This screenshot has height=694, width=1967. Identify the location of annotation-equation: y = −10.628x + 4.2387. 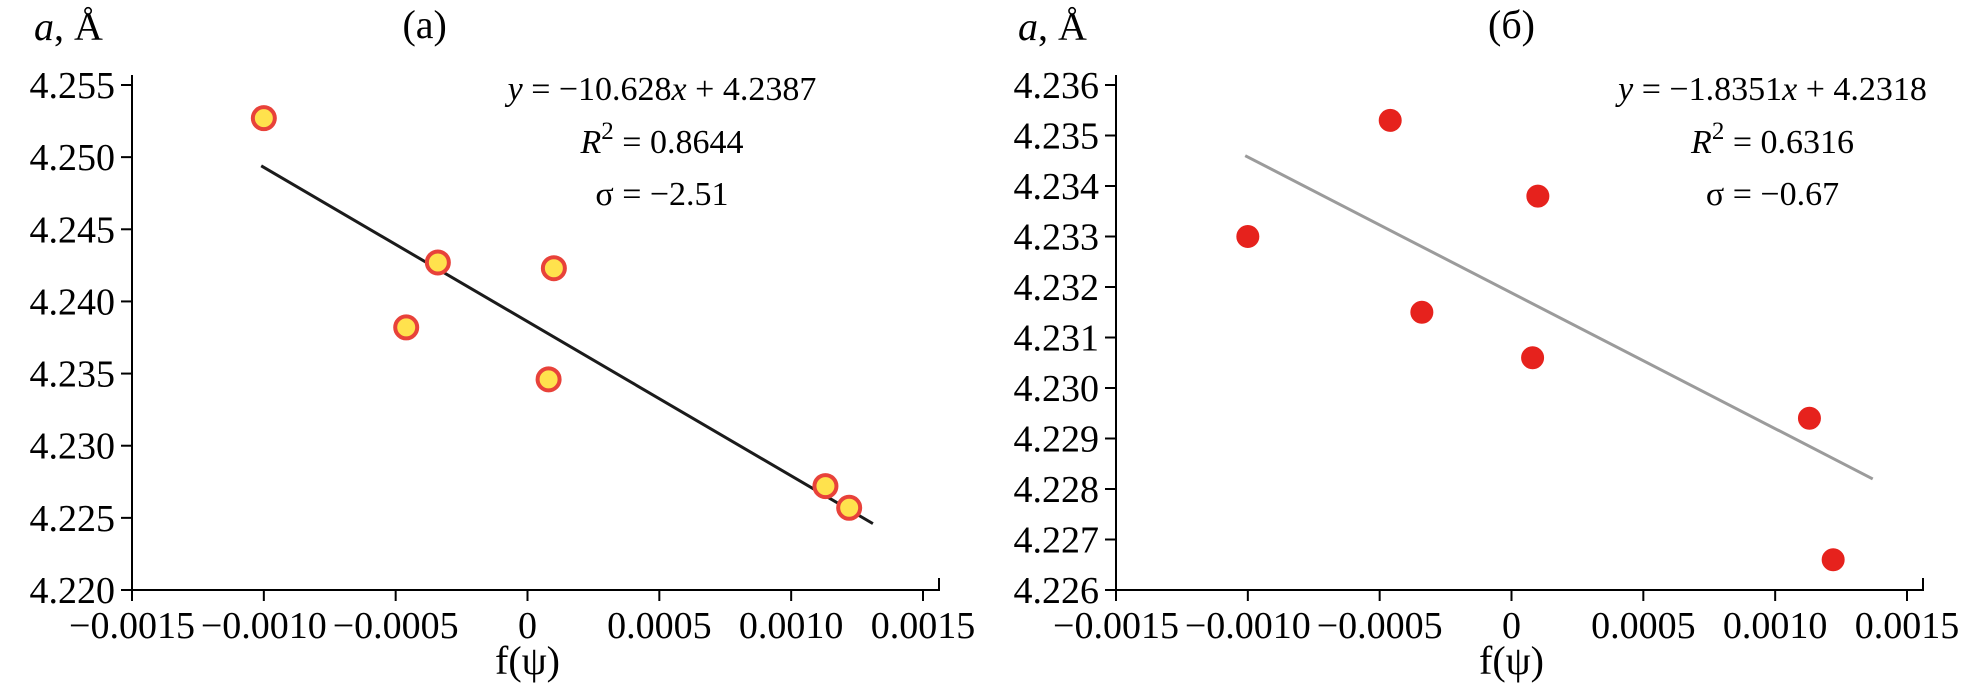
(661, 89).